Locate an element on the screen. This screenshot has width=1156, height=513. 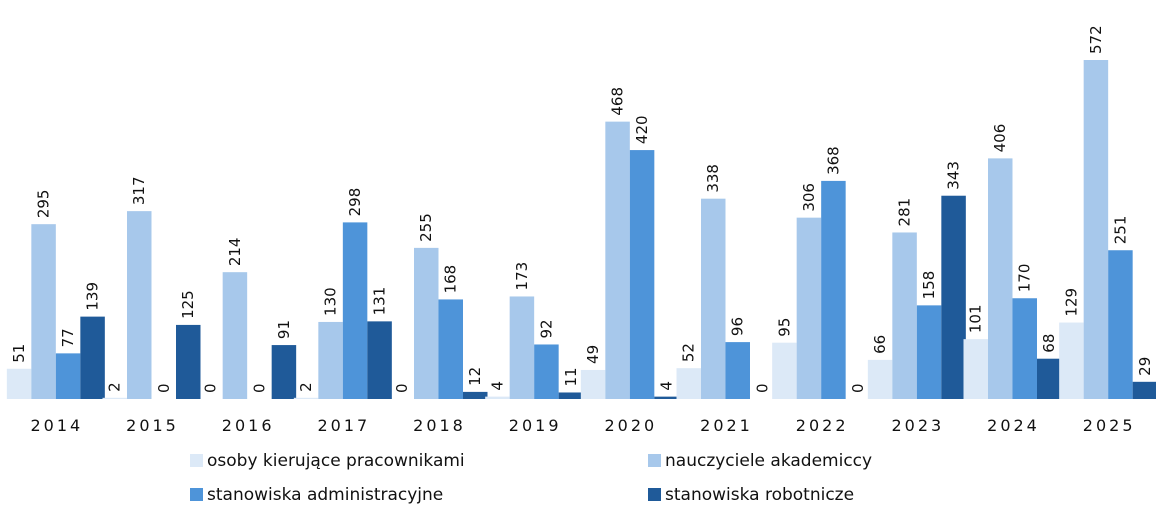
data-label: 170 is located at coordinates (1025, 278).